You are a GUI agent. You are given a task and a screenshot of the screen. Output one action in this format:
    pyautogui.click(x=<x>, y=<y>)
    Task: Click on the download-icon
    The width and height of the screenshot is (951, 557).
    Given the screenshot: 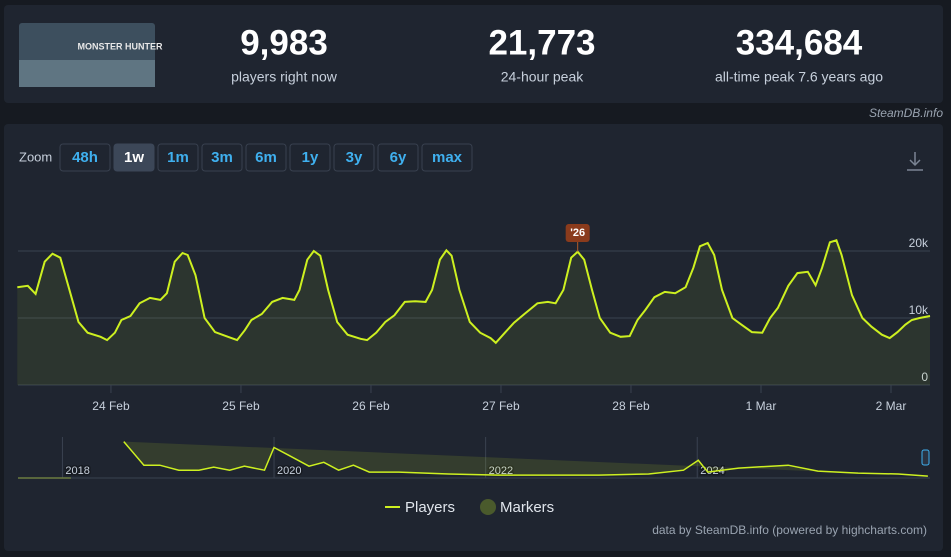 What is the action you would take?
    pyautogui.click(x=915, y=161)
    